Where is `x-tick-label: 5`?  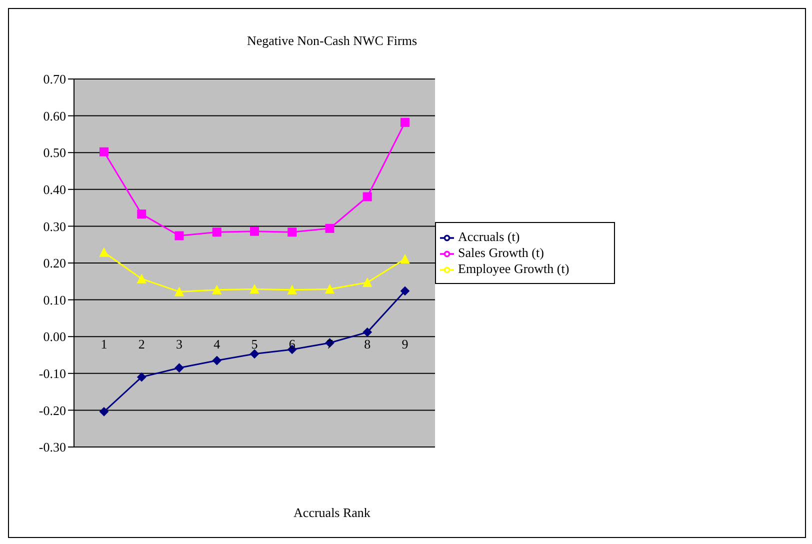 x-tick-label: 5 is located at coordinates (254, 344).